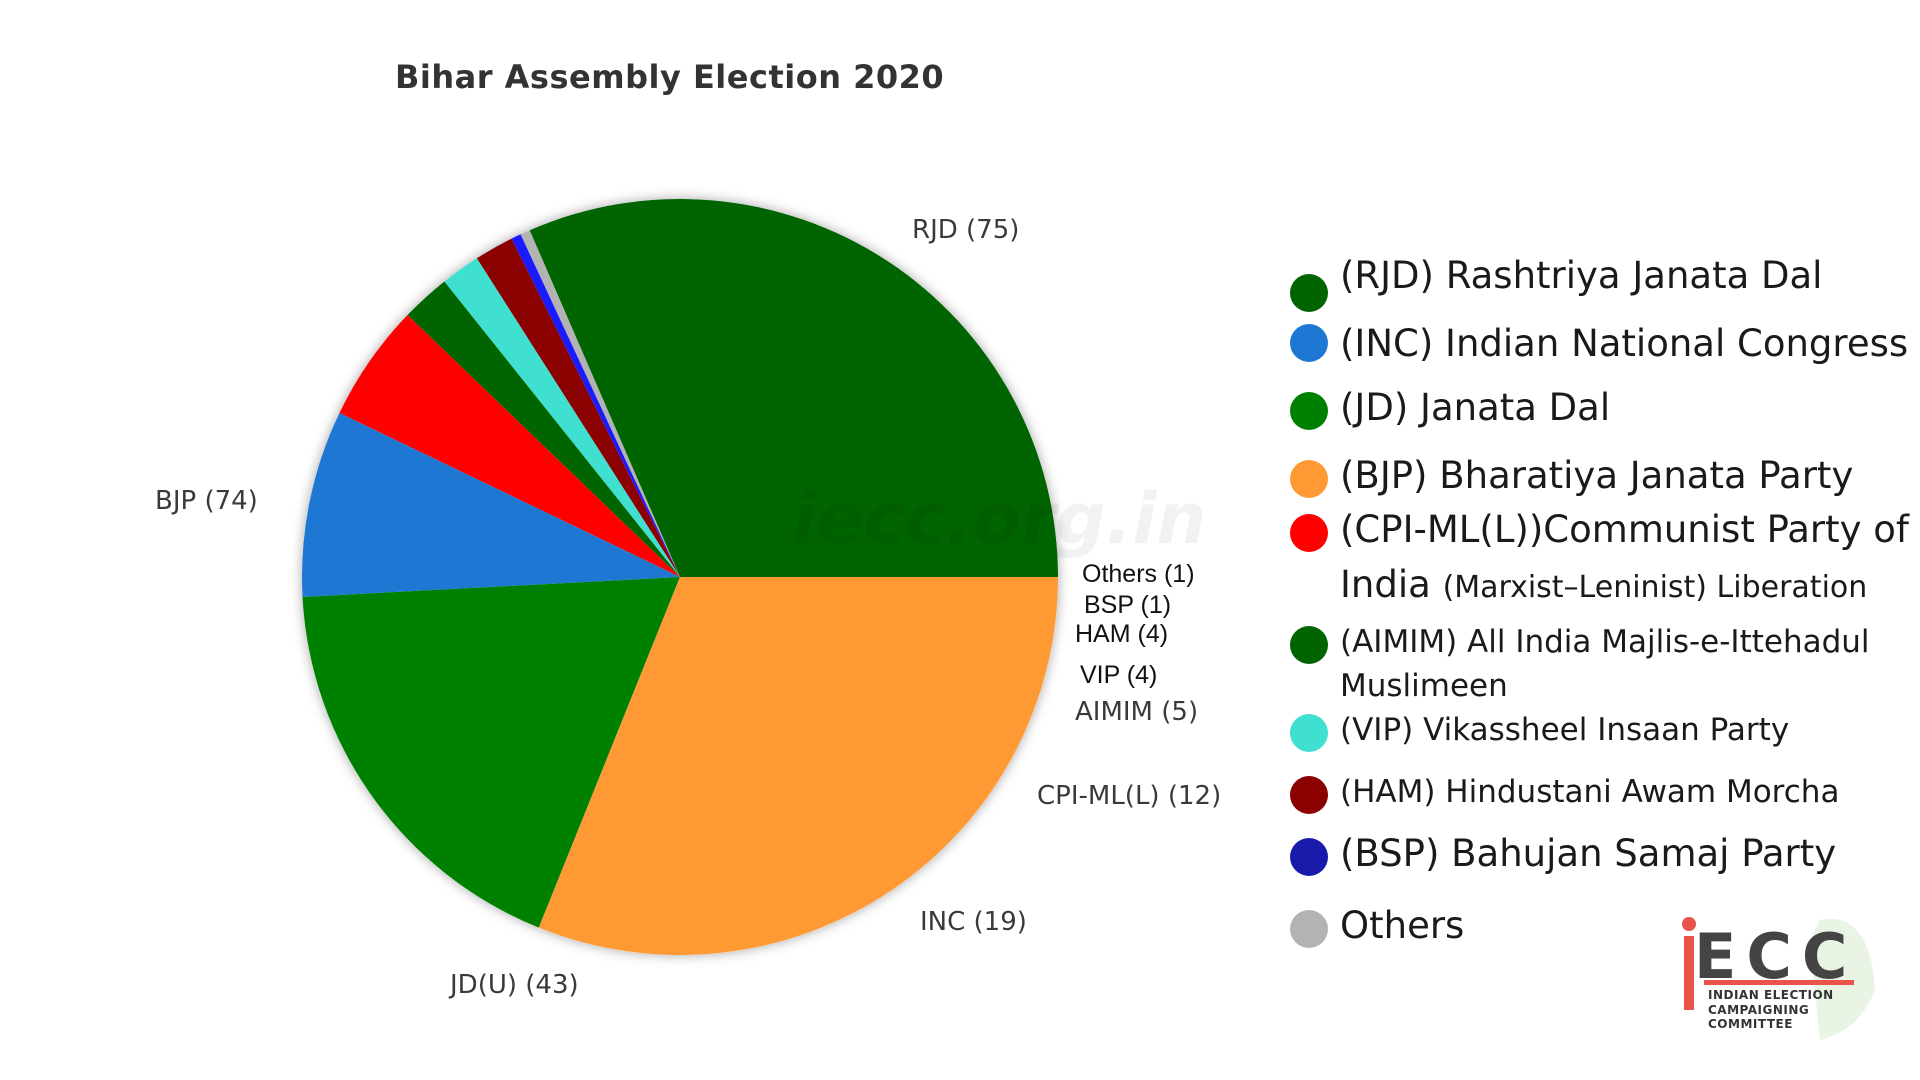 This screenshot has width=1920, height=1080. What do you see at coordinates (1624, 529) in the screenshot?
I see `legend-label-cpiml: (CPI-ML(L))Communist Party of` at bounding box center [1624, 529].